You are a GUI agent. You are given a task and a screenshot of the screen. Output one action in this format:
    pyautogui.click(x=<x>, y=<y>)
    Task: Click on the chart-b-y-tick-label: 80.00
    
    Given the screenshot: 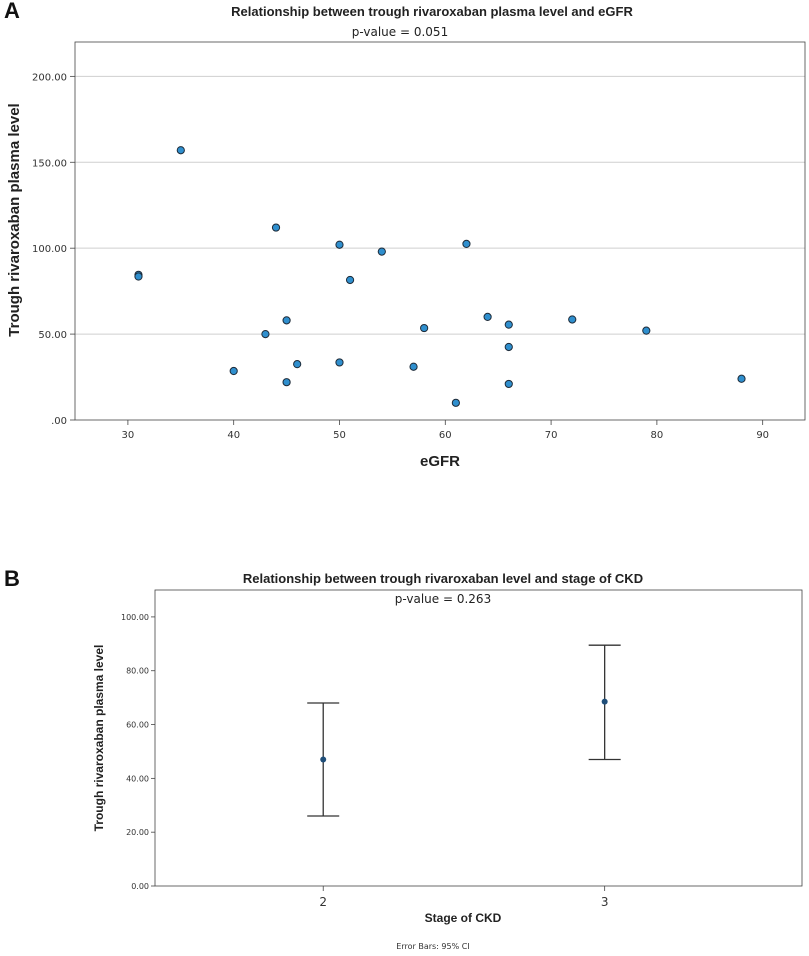 What is the action you would take?
    pyautogui.click(x=137, y=671)
    